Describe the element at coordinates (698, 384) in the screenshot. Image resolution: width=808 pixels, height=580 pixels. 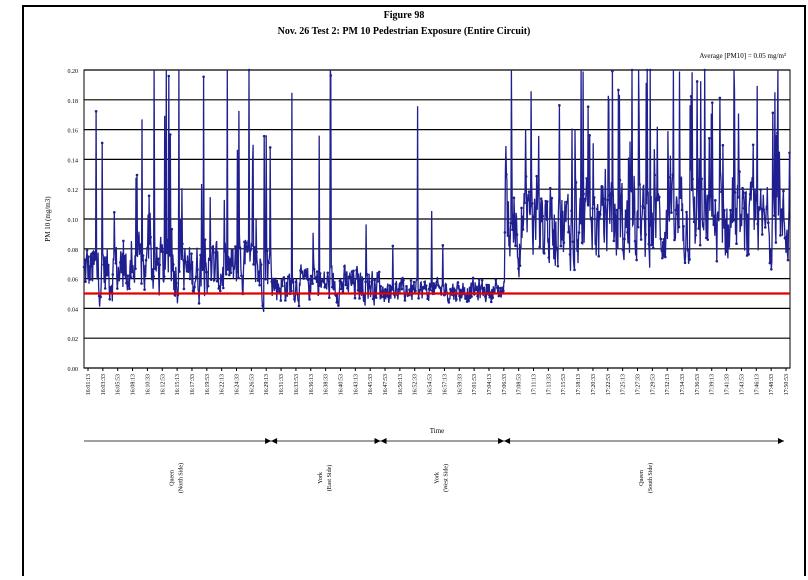
I see `x-tick-label: 17:36:53` at that location.